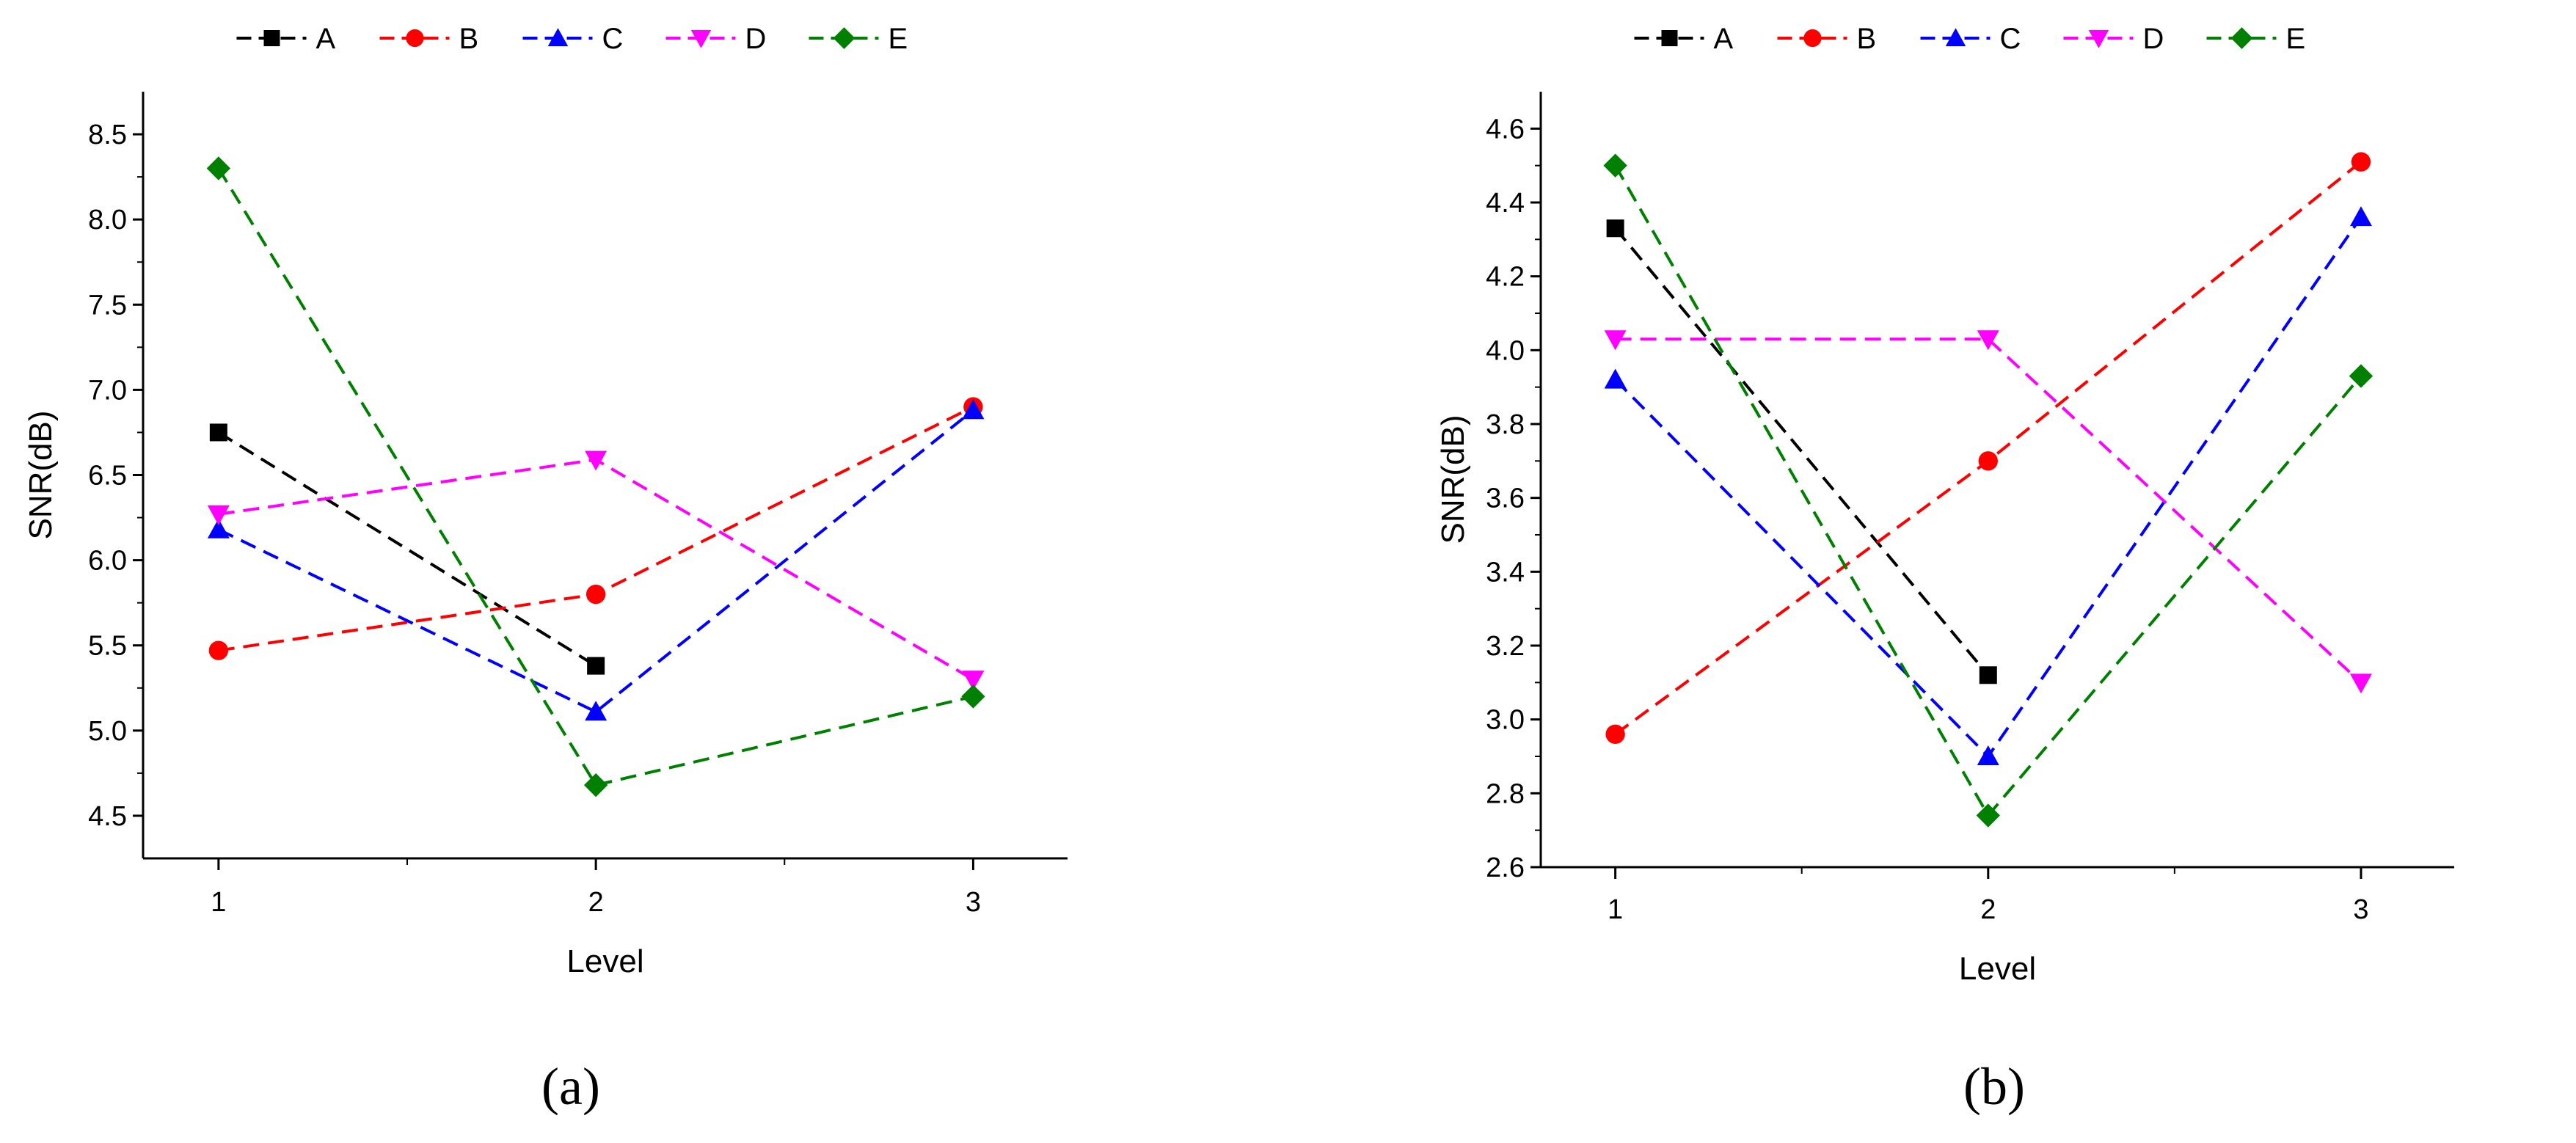 This screenshot has width=2576, height=1143. What do you see at coordinates (1505, 277) in the screenshot?
I see `y-tick-label: 4.2` at bounding box center [1505, 277].